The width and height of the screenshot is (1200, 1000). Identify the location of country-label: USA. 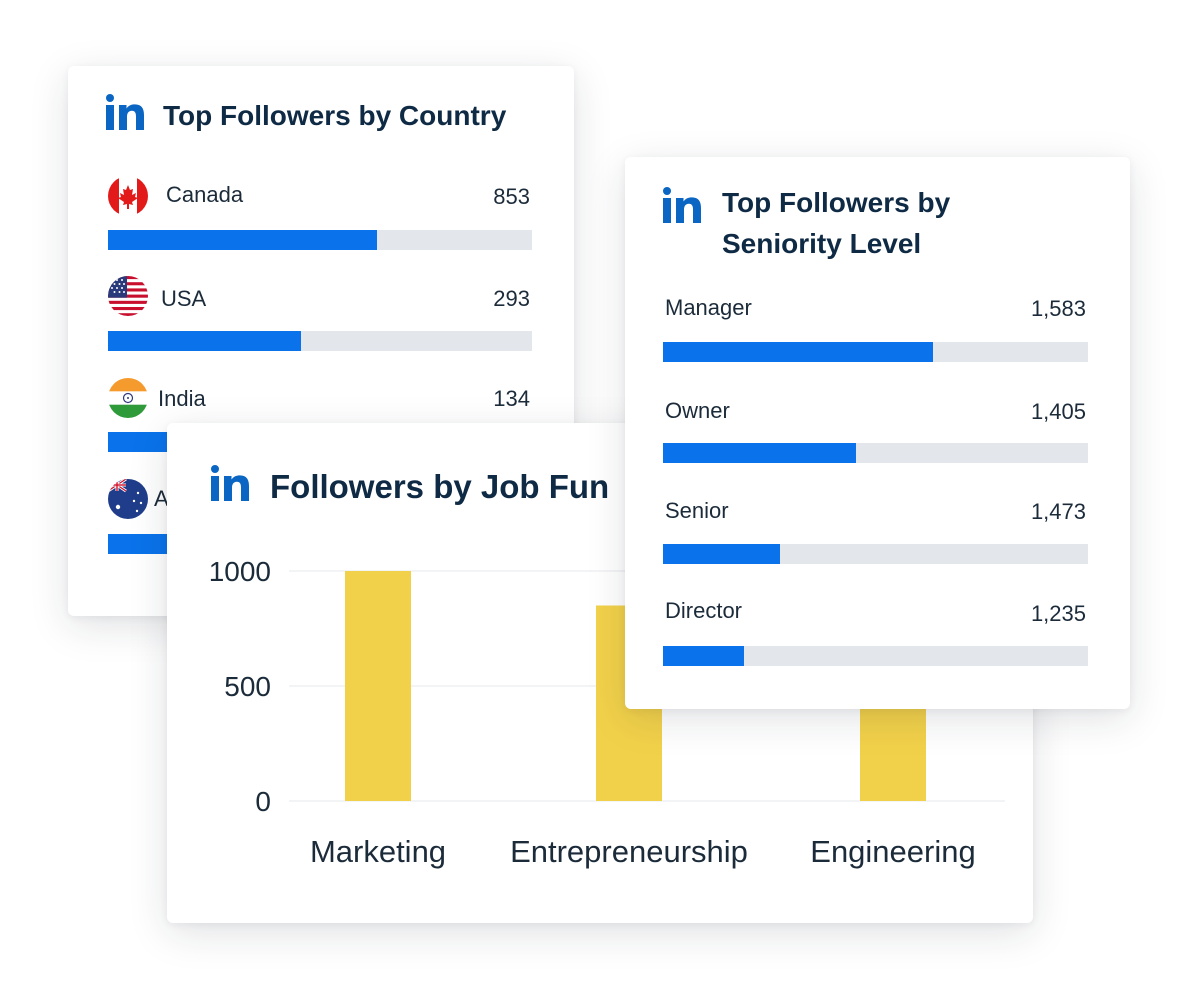
(184, 298).